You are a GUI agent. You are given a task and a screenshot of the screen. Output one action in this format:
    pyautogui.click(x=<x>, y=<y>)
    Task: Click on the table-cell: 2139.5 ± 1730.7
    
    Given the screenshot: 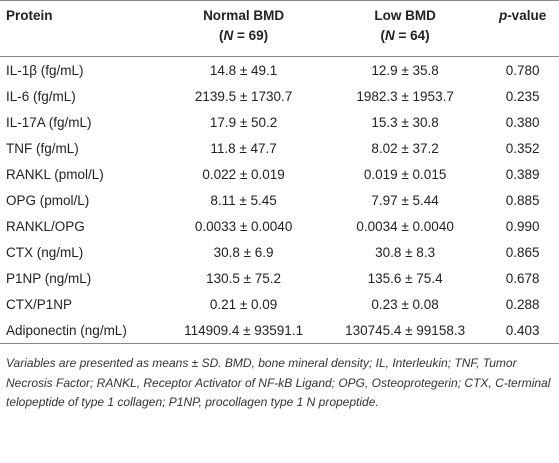 What is the action you would take?
    pyautogui.click(x=243, y=96)
    